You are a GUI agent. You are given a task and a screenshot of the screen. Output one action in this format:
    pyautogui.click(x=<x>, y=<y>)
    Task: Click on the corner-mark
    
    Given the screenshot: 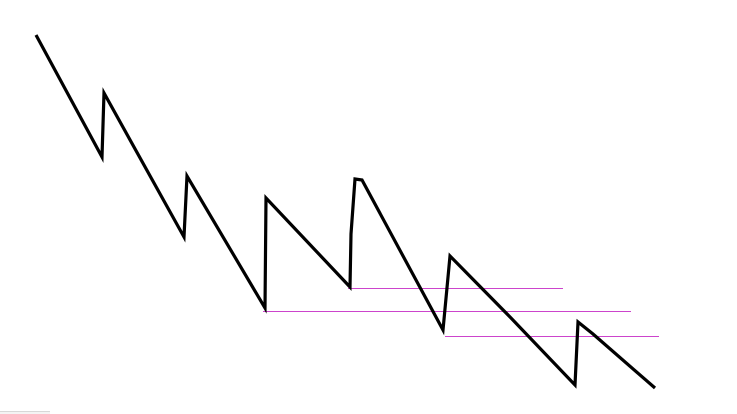 What is the action you would take?
    pyautogui.click(x=25, y=412)
    